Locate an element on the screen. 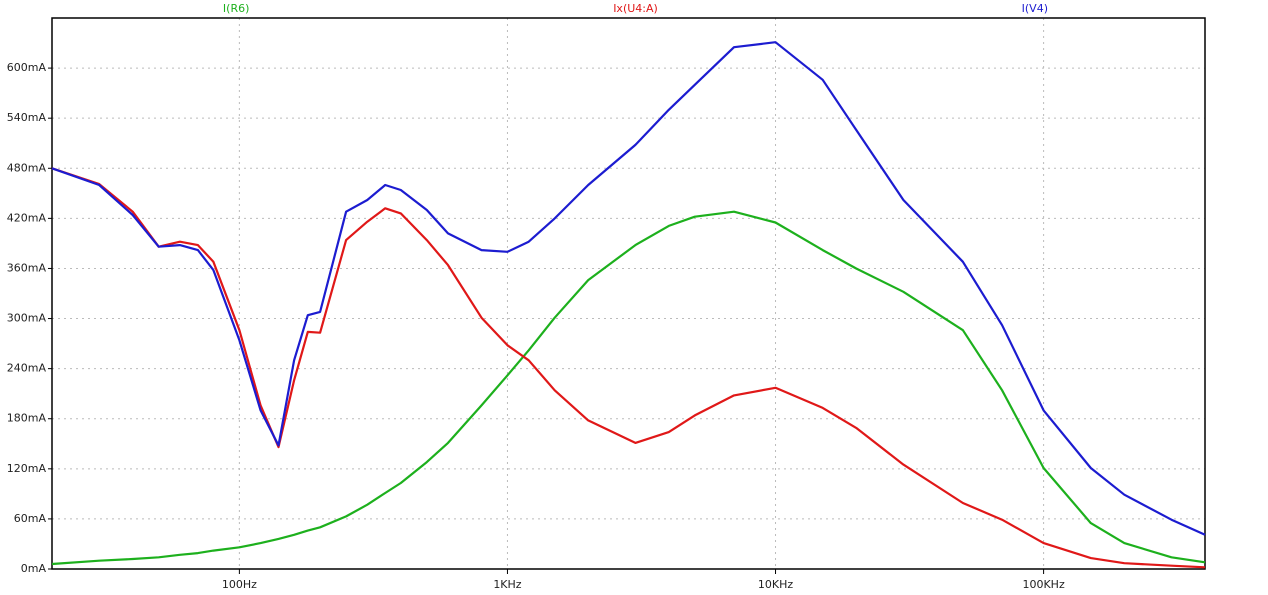  x-tick-label: 100KHz is located at coordinates (1043, 584).